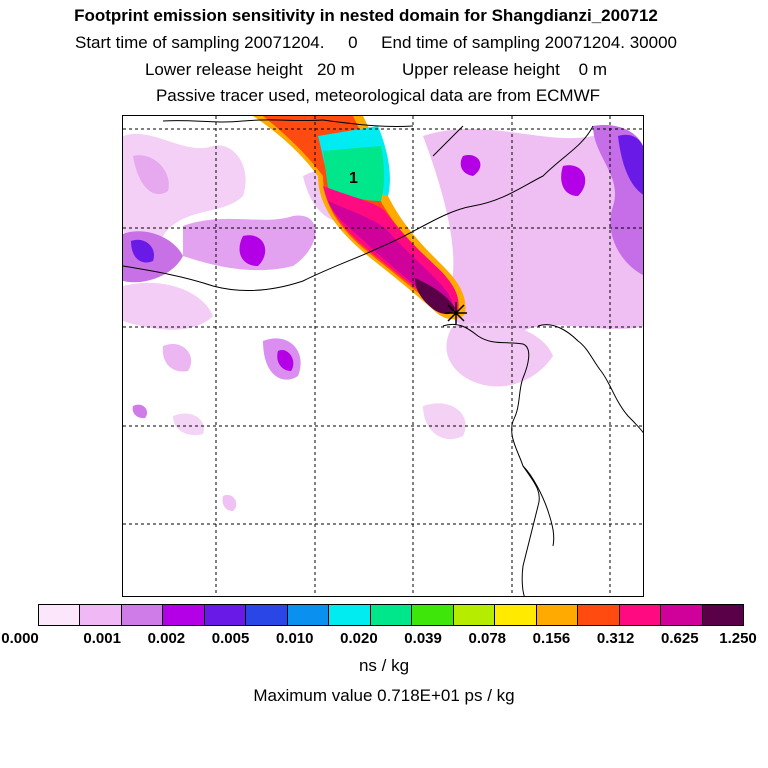 The width and height of the screenshot is (768, 768). What do you see at coordinates (384, 695) in the screenshot?
I see `maximum-value-text: Maximum value 0.718E+01 ps / kg` at bounding box center [384, 695].